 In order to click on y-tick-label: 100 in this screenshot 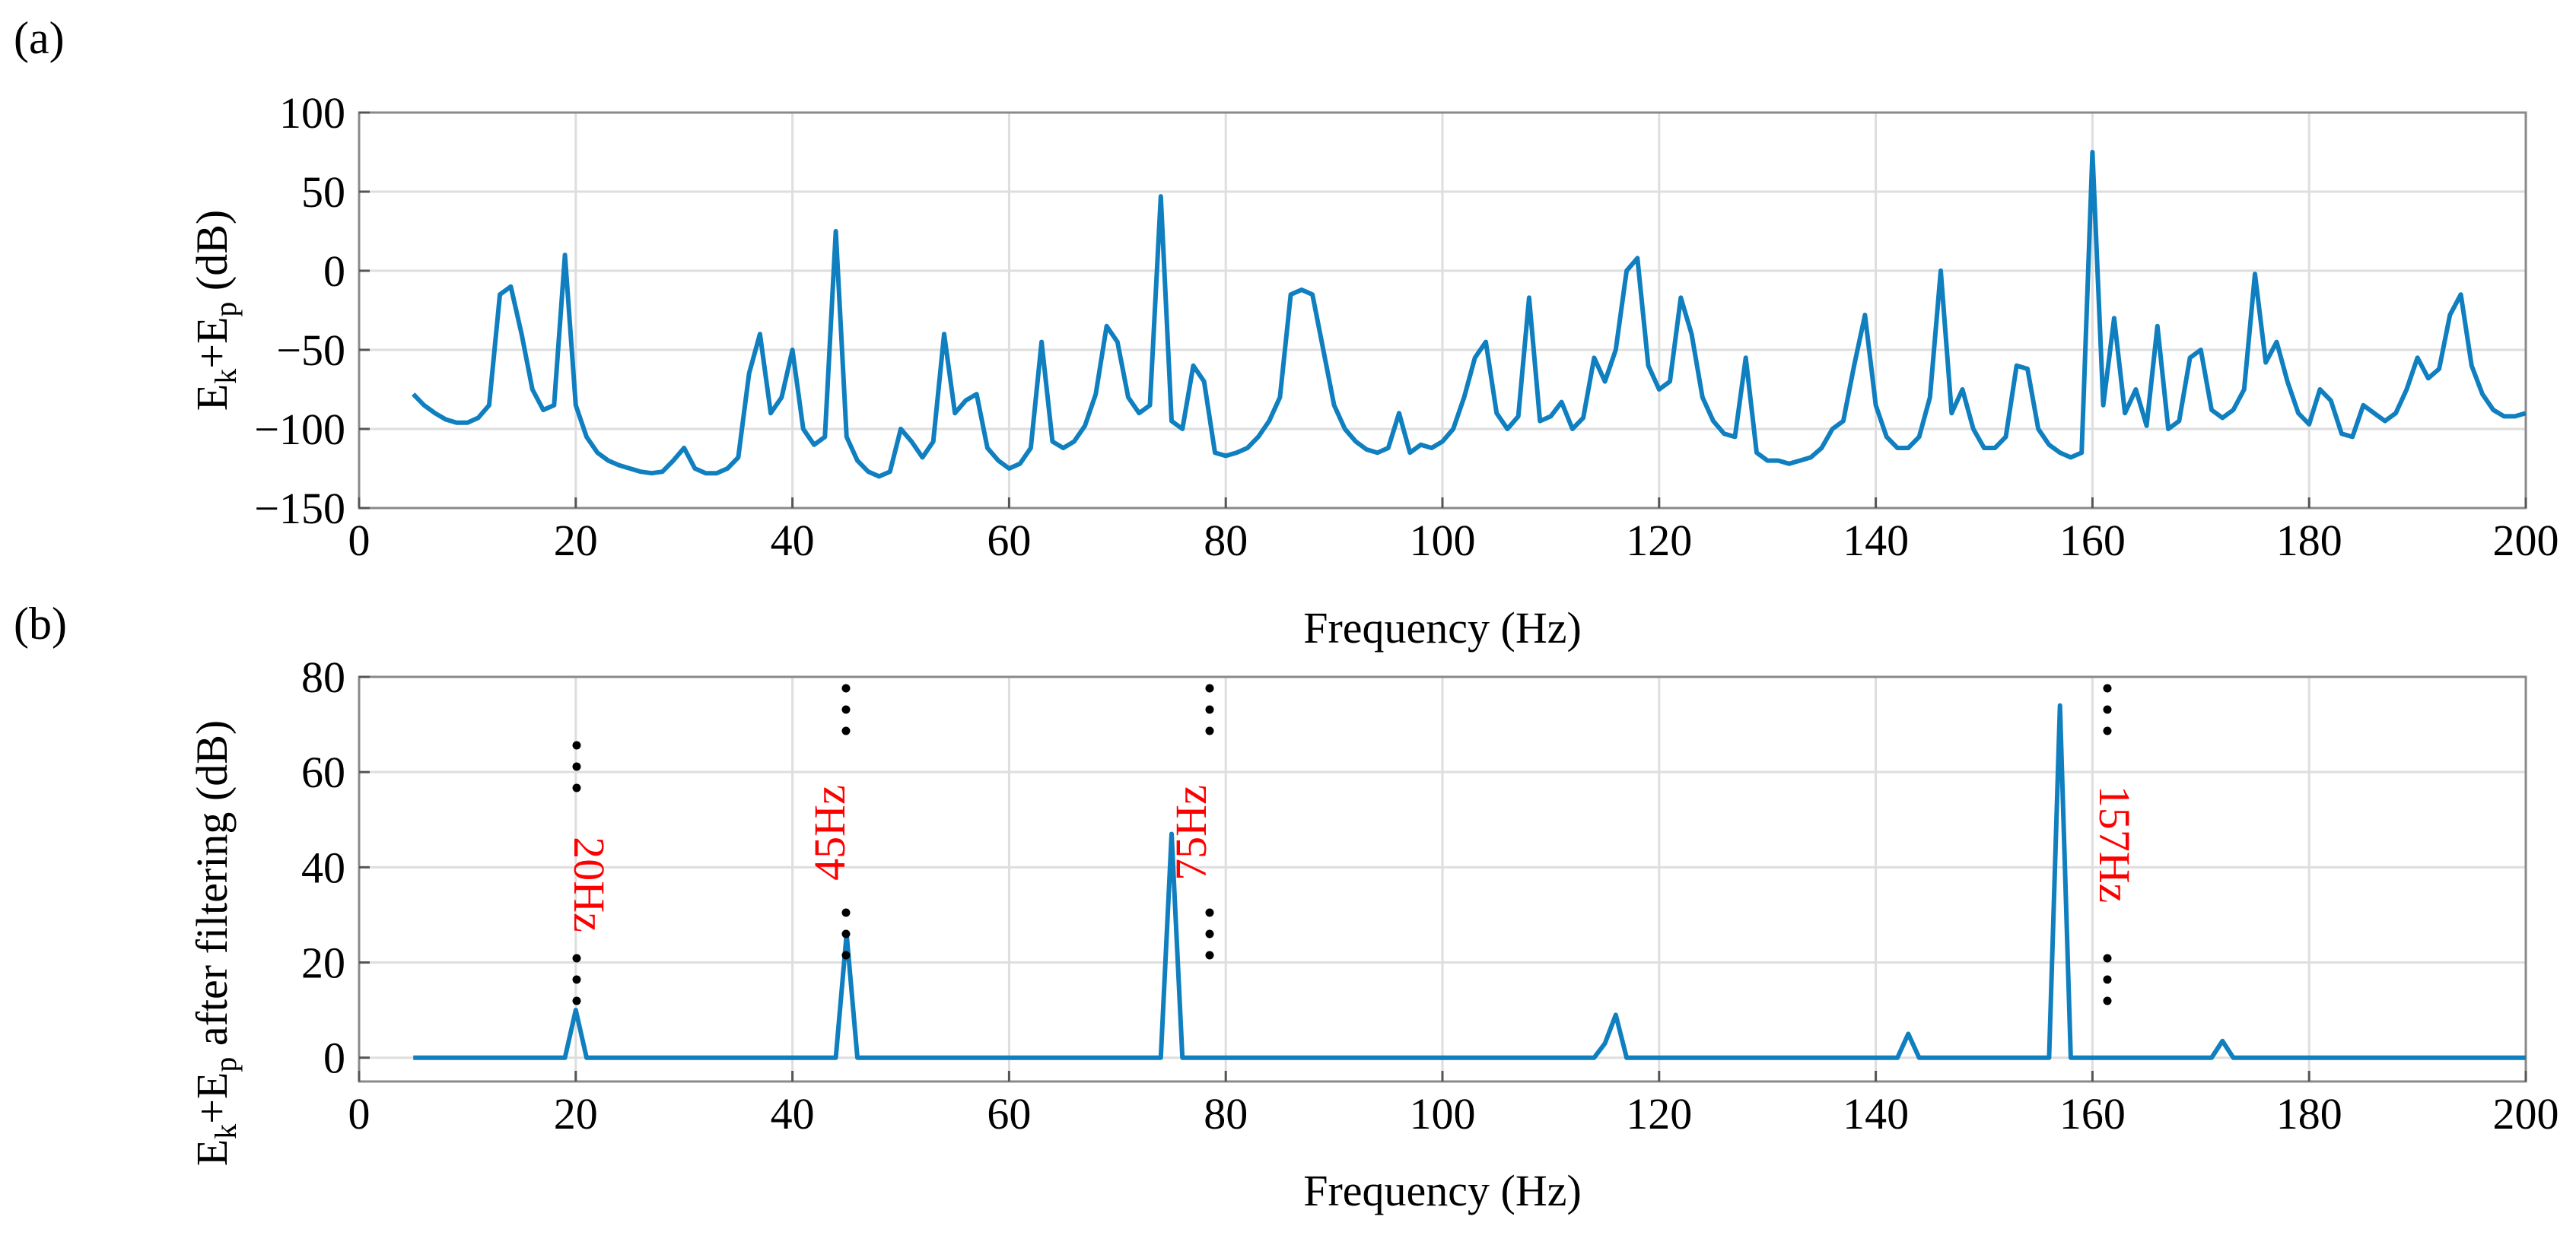, I will do `click(312, 113)`.